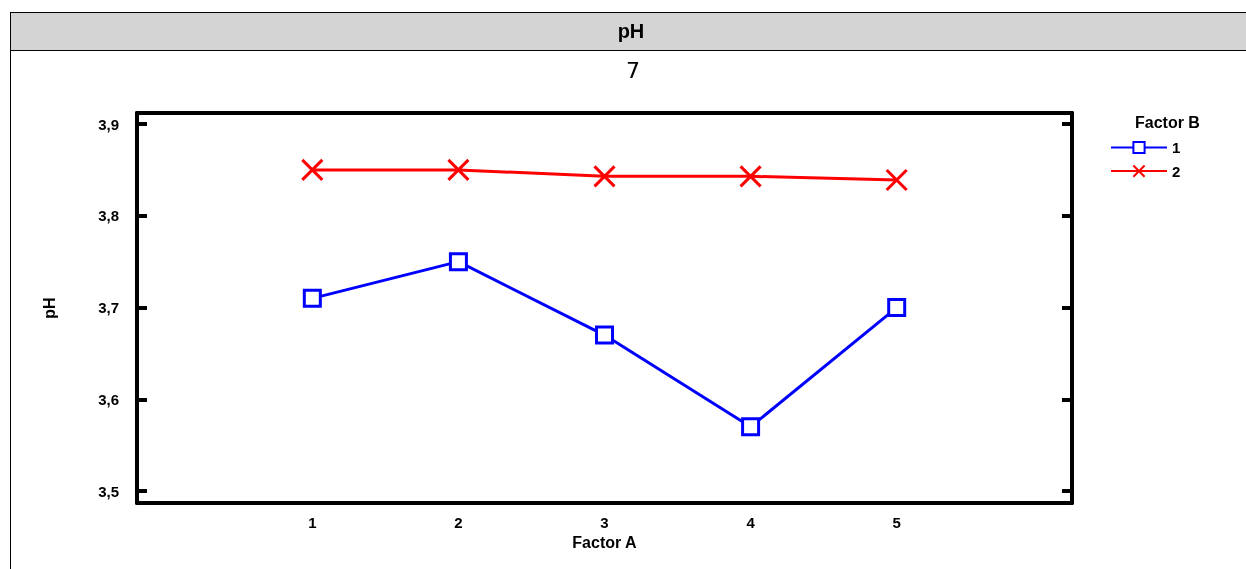 The width and height of the screenshot is (1246, 569). Describe the element at coordinates (633, 70) in the screenshot. I see `chart-subtitle: 7` at that location.